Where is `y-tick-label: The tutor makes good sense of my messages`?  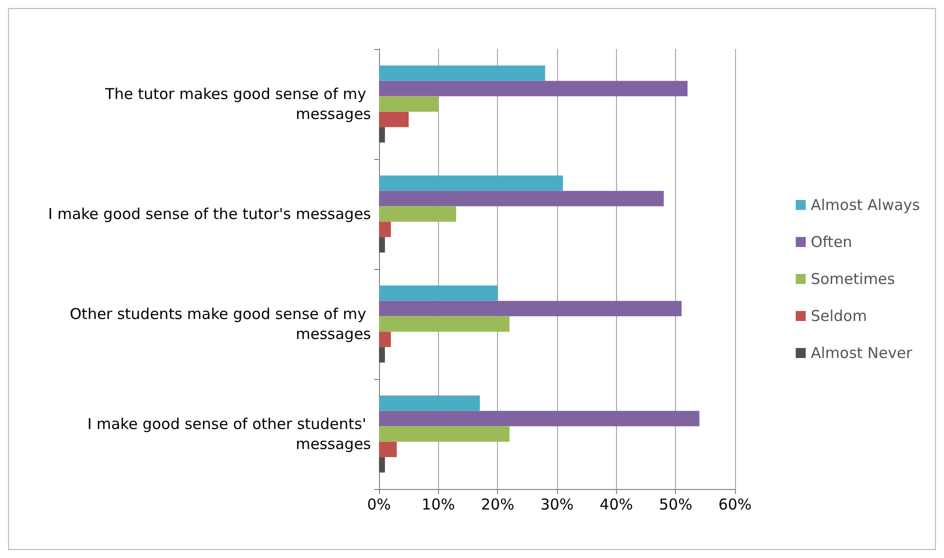 y-tick-label: The tutor makes good sense of my messages is located at coordinates (238, 104).